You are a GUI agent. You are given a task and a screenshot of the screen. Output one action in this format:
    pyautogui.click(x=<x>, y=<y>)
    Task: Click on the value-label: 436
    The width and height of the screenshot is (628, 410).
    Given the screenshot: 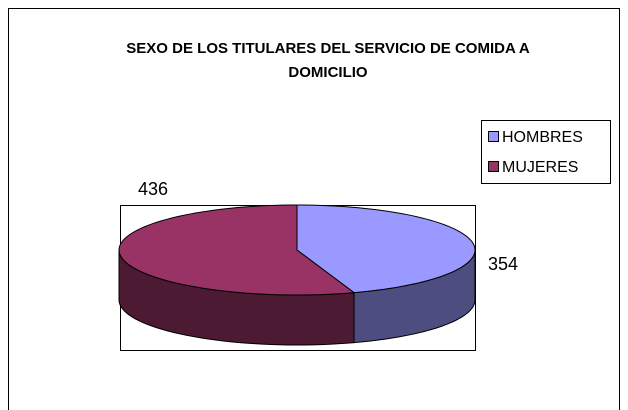 What is the action you would take?
    pyautogui.click(x=153, y=189)
    